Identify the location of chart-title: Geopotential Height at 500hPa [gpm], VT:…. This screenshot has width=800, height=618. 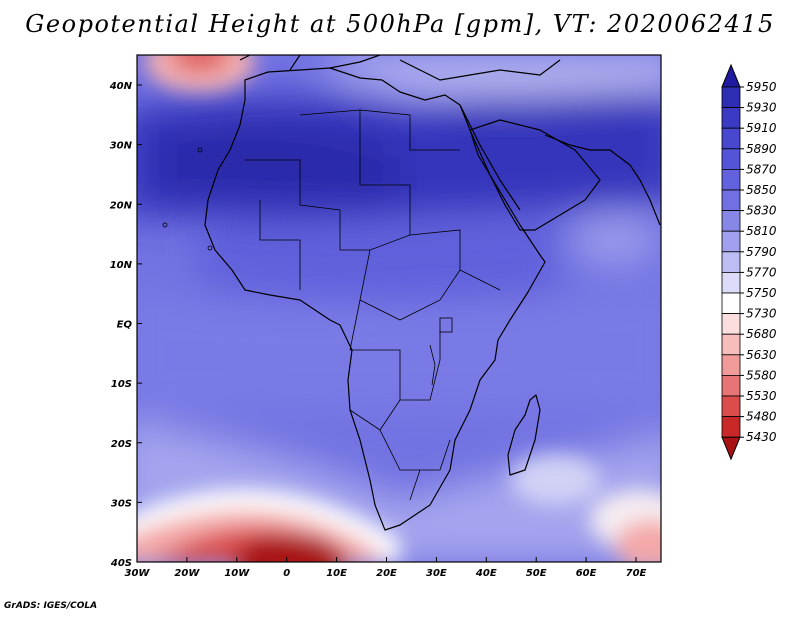
(400, 24).